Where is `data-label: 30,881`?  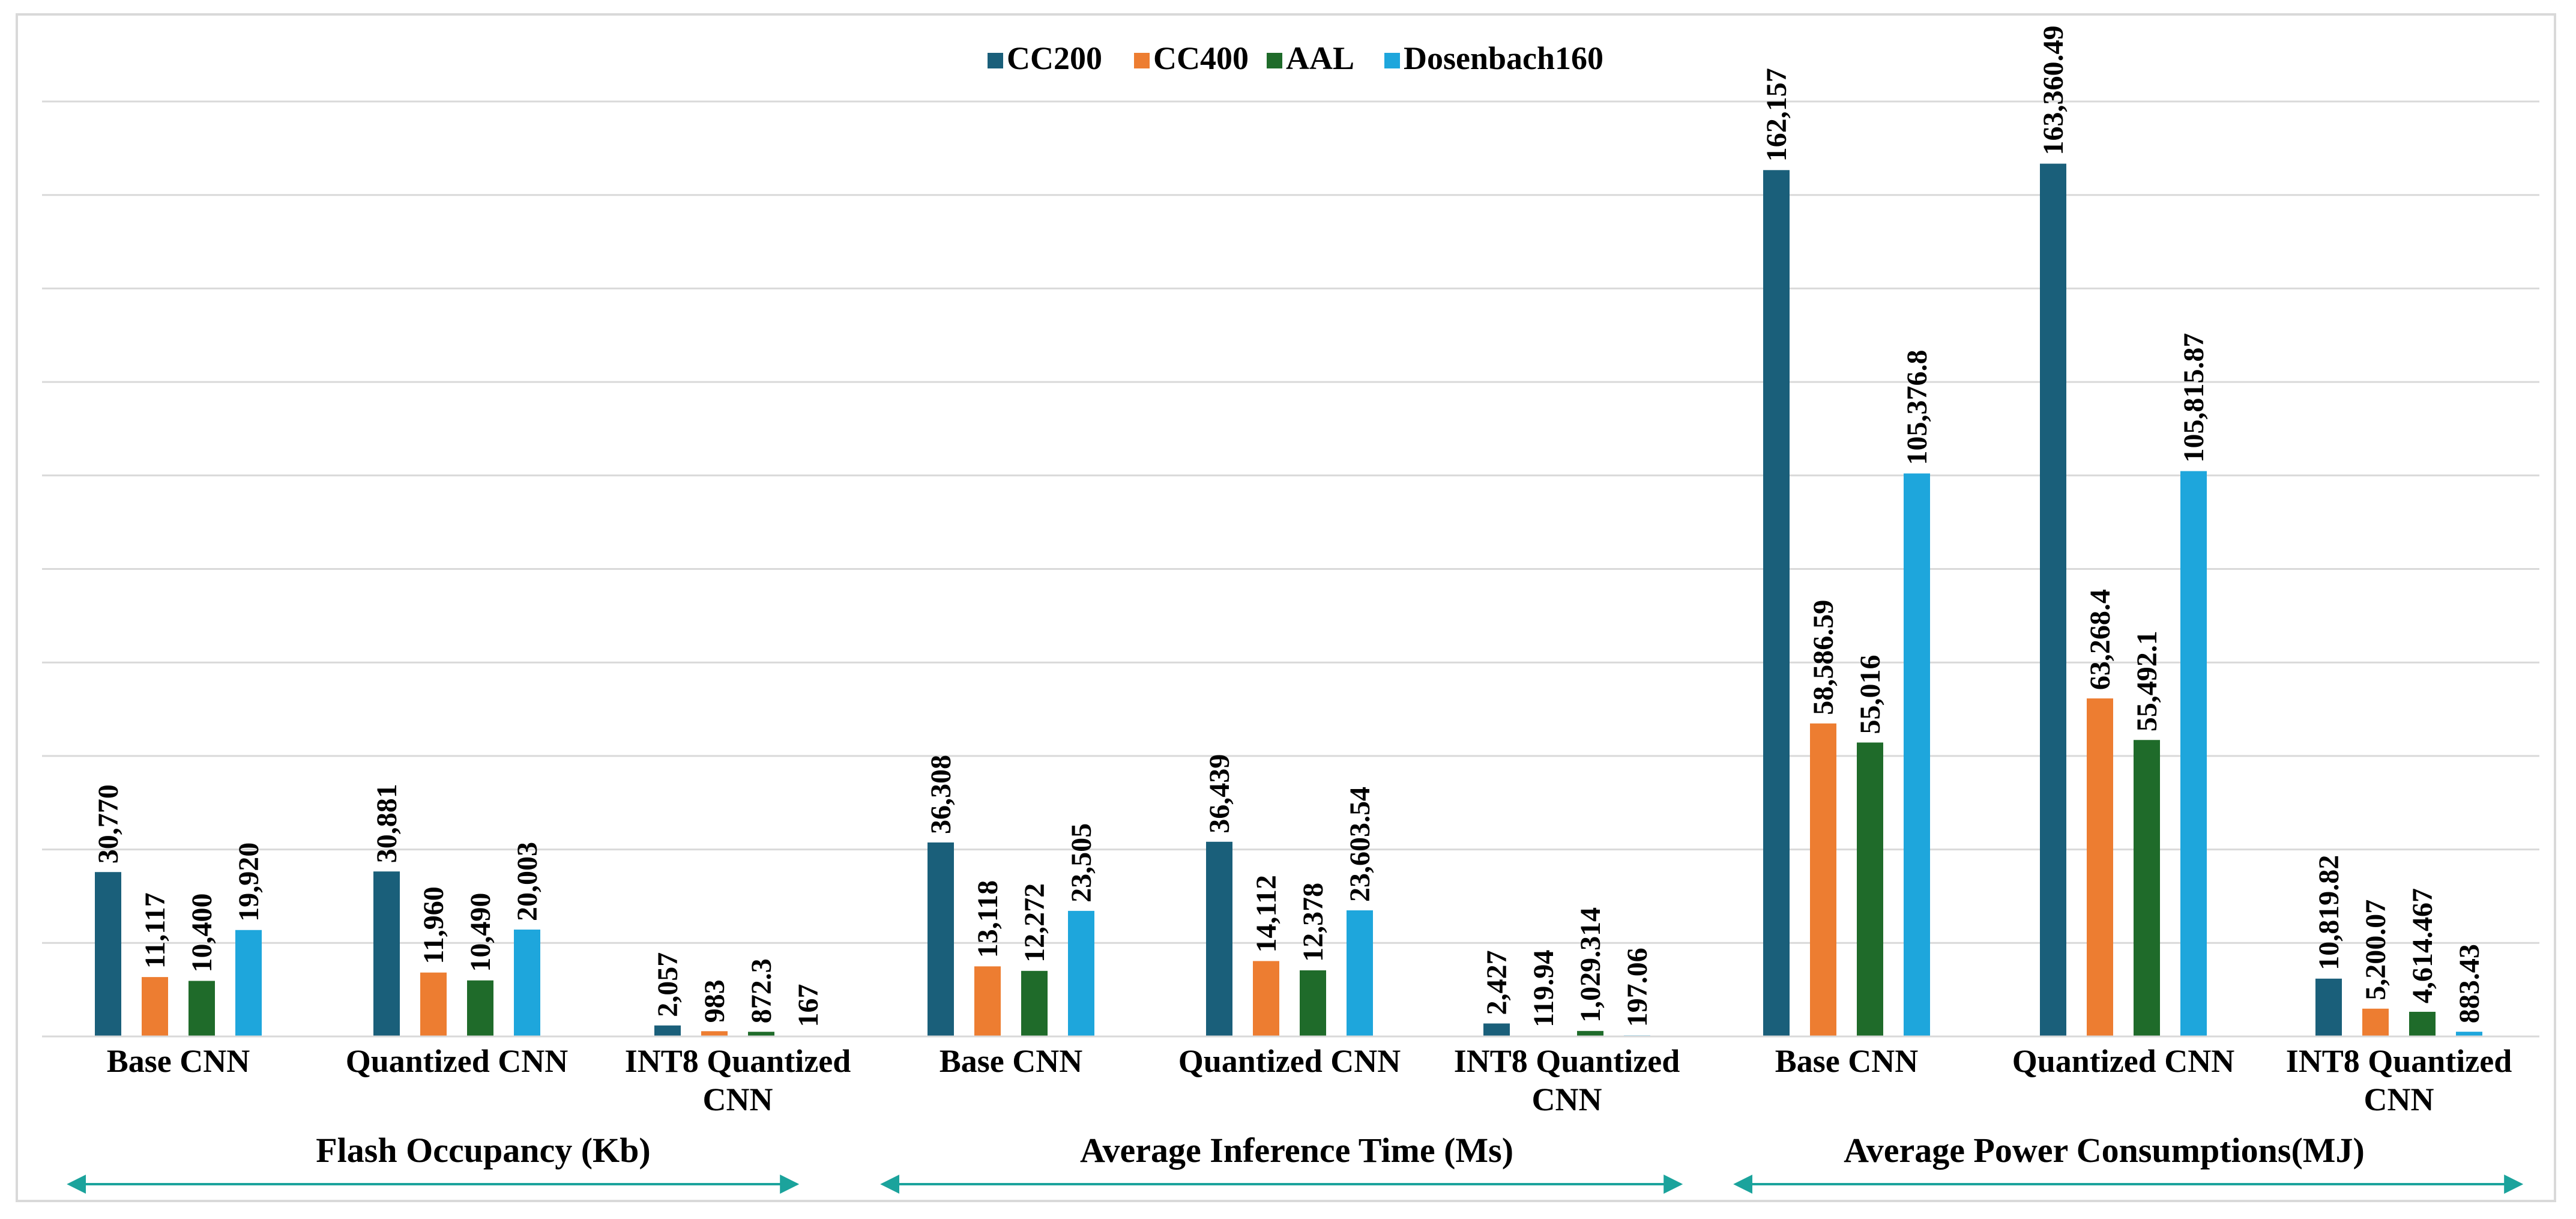
data-label: 30,881 is located at coordinates (387, 823).